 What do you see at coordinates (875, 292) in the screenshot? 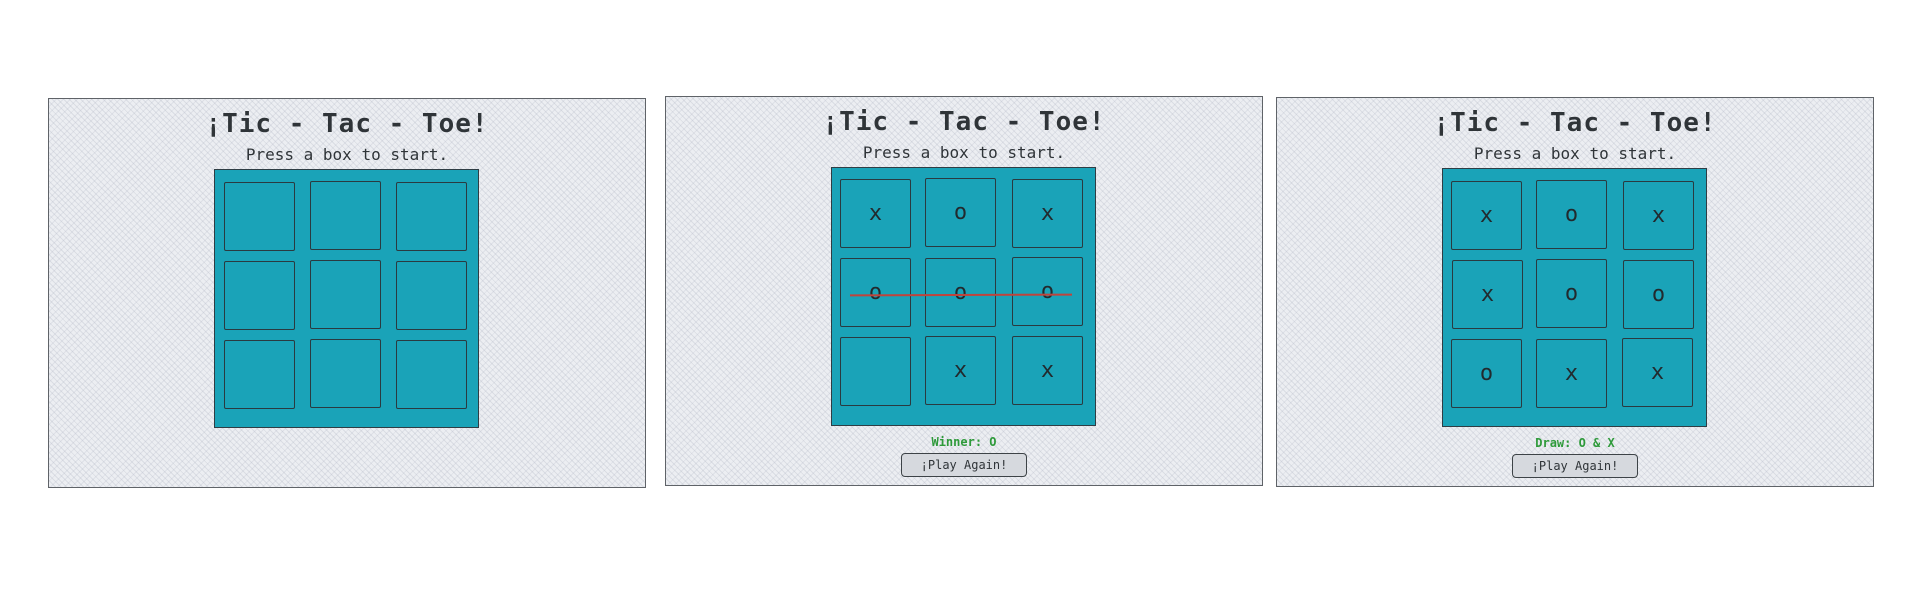
I see `board-cell-4: o` at bounding box center [875, 292].